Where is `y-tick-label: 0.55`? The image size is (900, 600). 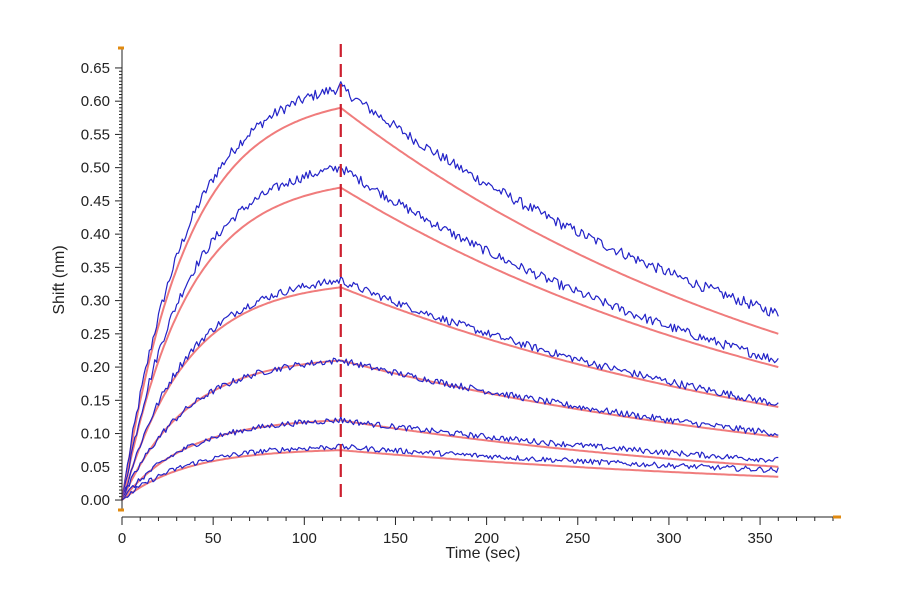
y-tick-label: 0.55 is located at coordinates (95, 134).